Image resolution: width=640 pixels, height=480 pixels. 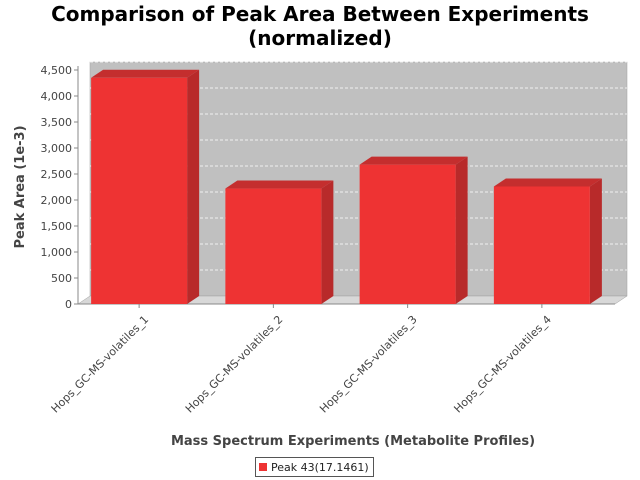 I want to click on x-tick-label: Hops_GC-MS-volatiles_2, so click(x=234, y=364).